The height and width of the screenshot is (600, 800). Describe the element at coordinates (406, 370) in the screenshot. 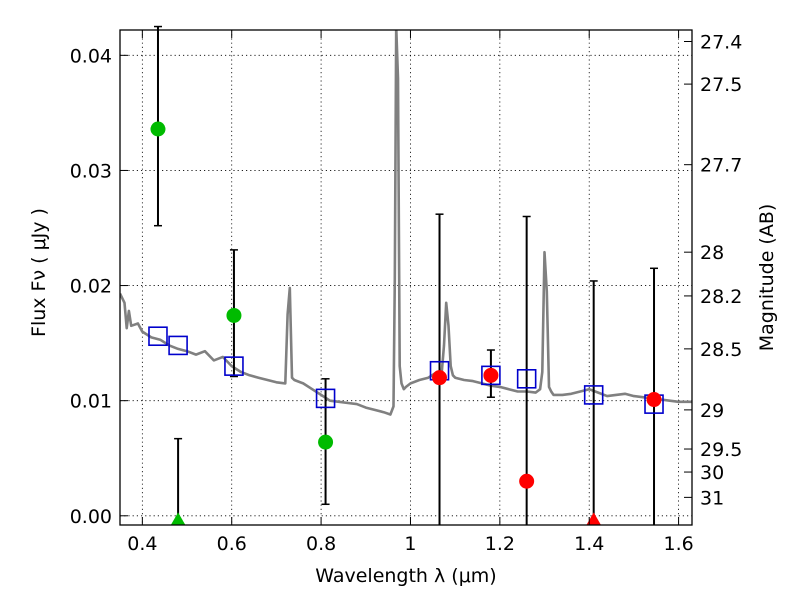

I see `model-photometry-layer` at that location.